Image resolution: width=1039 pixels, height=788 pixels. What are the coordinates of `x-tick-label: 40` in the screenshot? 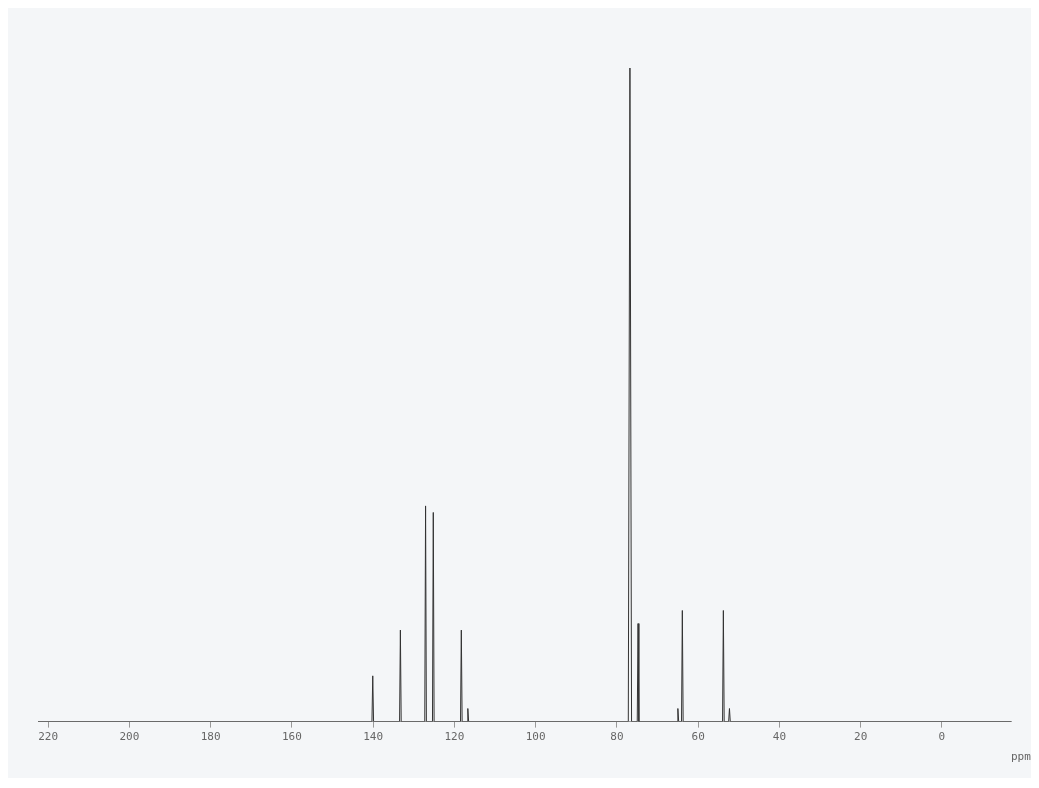 It's located at (779, 737).